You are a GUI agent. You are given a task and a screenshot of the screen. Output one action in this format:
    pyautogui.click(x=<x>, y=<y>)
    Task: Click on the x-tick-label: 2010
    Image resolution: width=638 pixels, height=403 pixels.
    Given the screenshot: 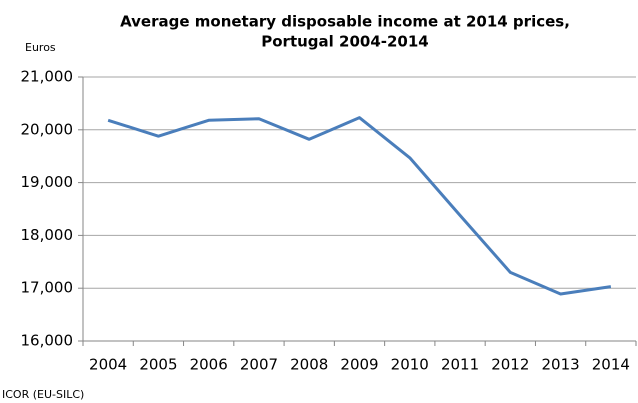 What is the action you would take?
    pyautogui.click(x=410, y=365)
    